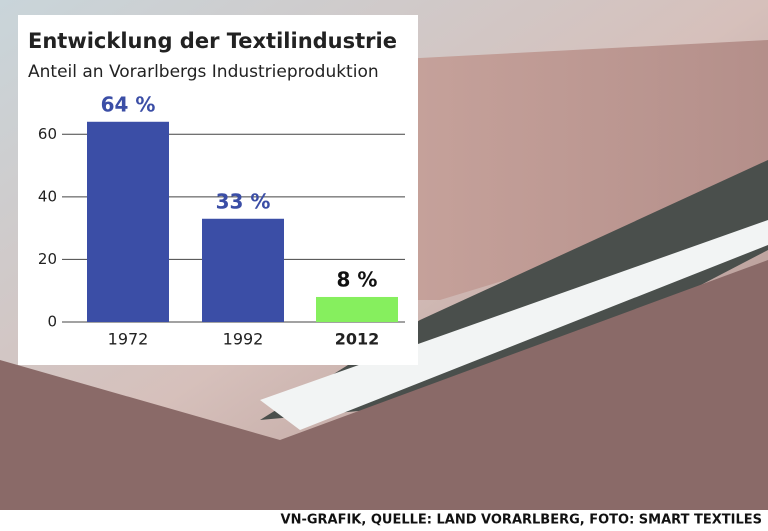 This screenshot has height=531, width=768. Describe the element at coordinates (243, 339) in the screenshot. I see `x-tick-label: 1992` at that location.